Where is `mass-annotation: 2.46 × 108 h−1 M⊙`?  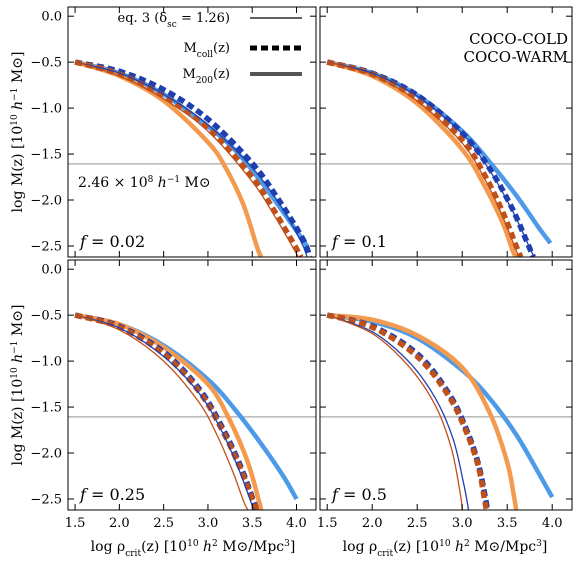
mass-annotation: 2.46 × 108 h−1 M⊙ is located at coordinates (144, 183).